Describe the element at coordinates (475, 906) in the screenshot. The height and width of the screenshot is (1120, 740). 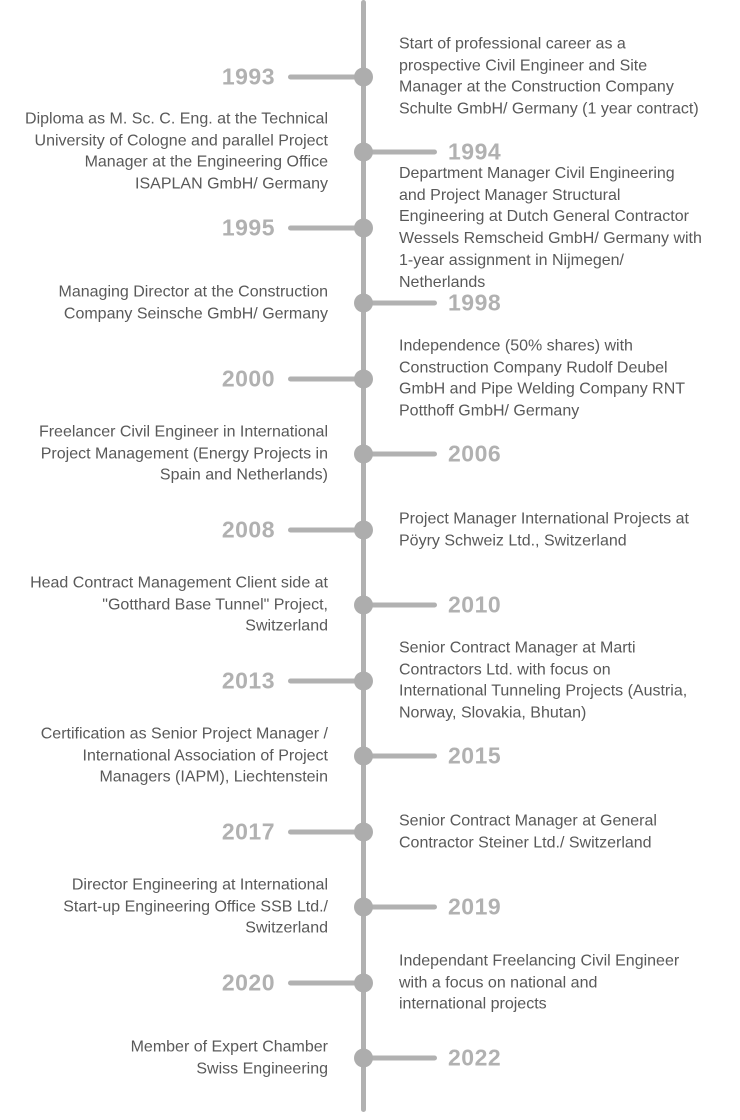
I see `year-label: 2019` at that location.